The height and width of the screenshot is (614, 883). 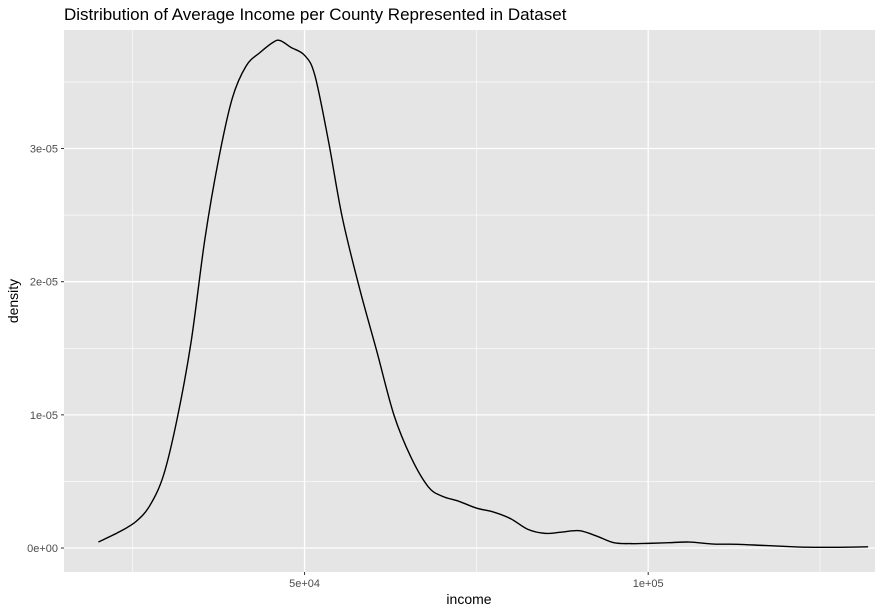 I want to click on x-axis-ticks: 5e+04 1e+05, so click(x=476, y=581).